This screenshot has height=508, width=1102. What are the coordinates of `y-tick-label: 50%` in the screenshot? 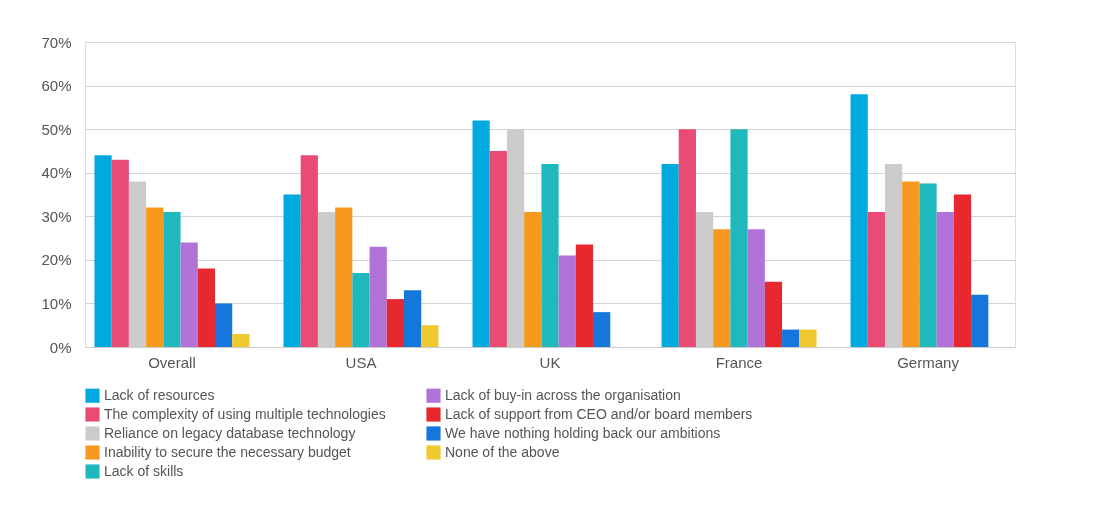 It's located at (56, 129).